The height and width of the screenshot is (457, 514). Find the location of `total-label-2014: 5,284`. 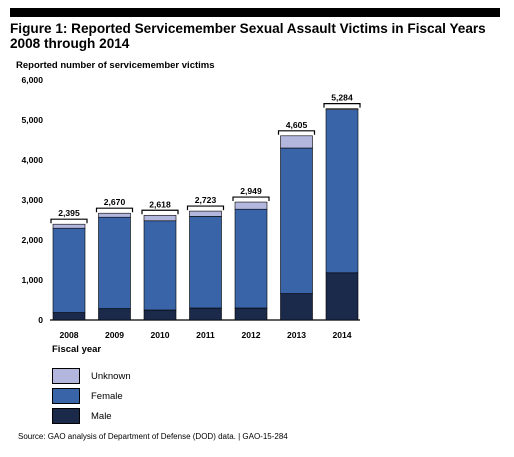

total-label-2014: 5,284 is located at coordinates (342, 98).